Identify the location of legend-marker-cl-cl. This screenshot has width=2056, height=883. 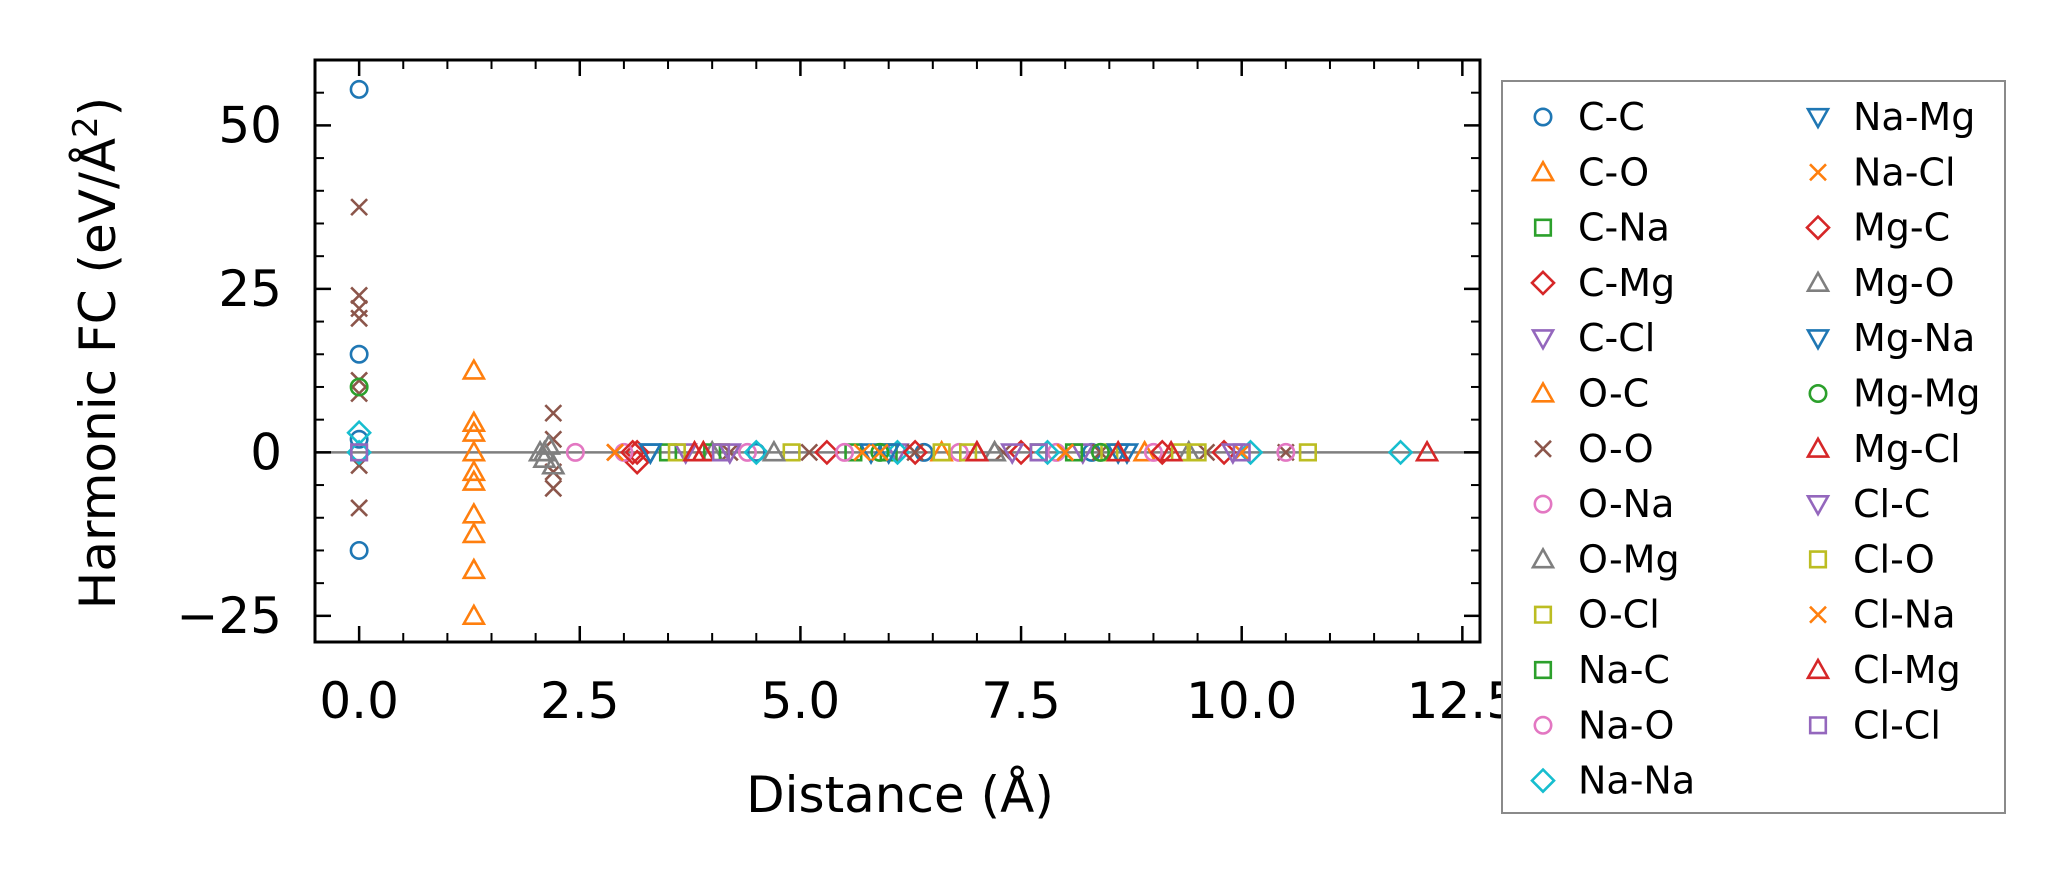
(1818, 725).